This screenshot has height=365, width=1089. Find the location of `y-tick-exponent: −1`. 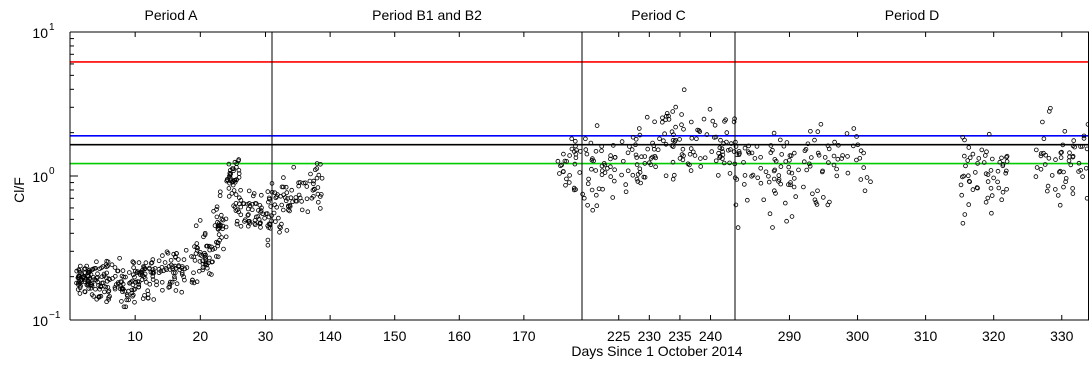

y-tick-exponent: −1 is located at coordinates (55, 315).